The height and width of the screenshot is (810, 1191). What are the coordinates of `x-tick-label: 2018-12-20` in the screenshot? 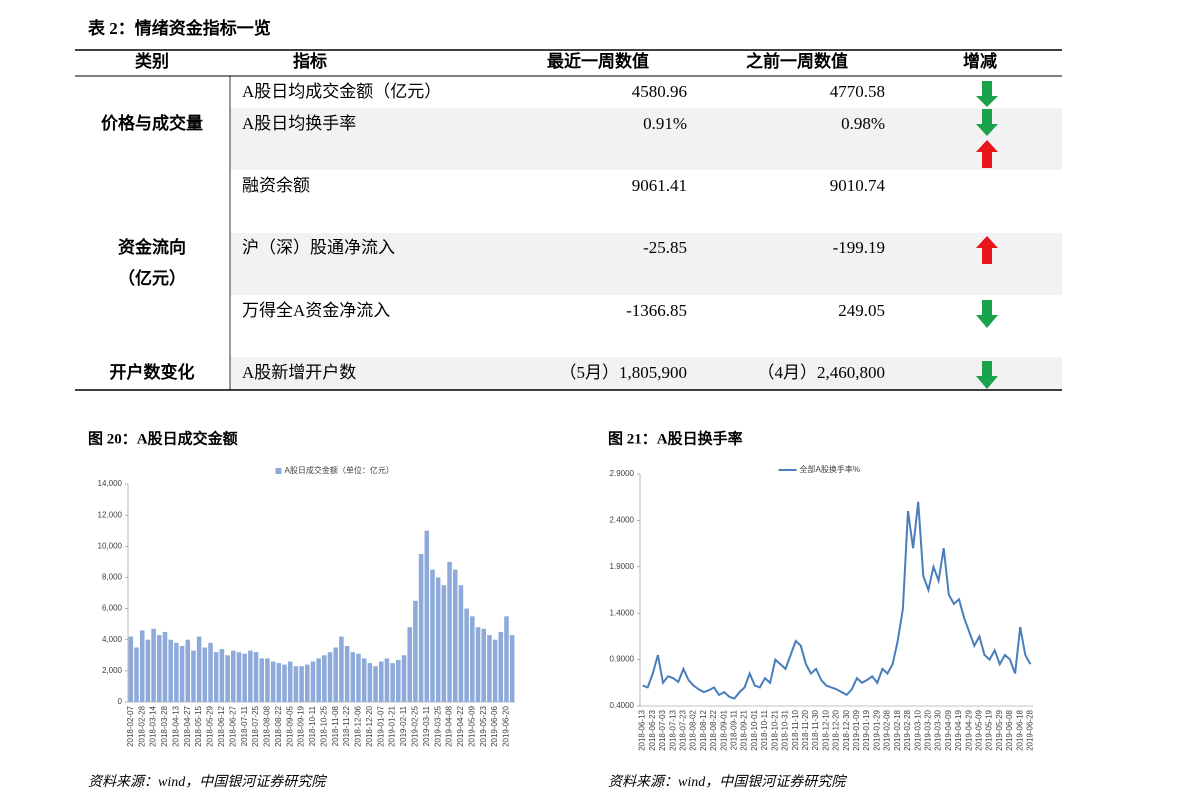 It's located at (369, 725).